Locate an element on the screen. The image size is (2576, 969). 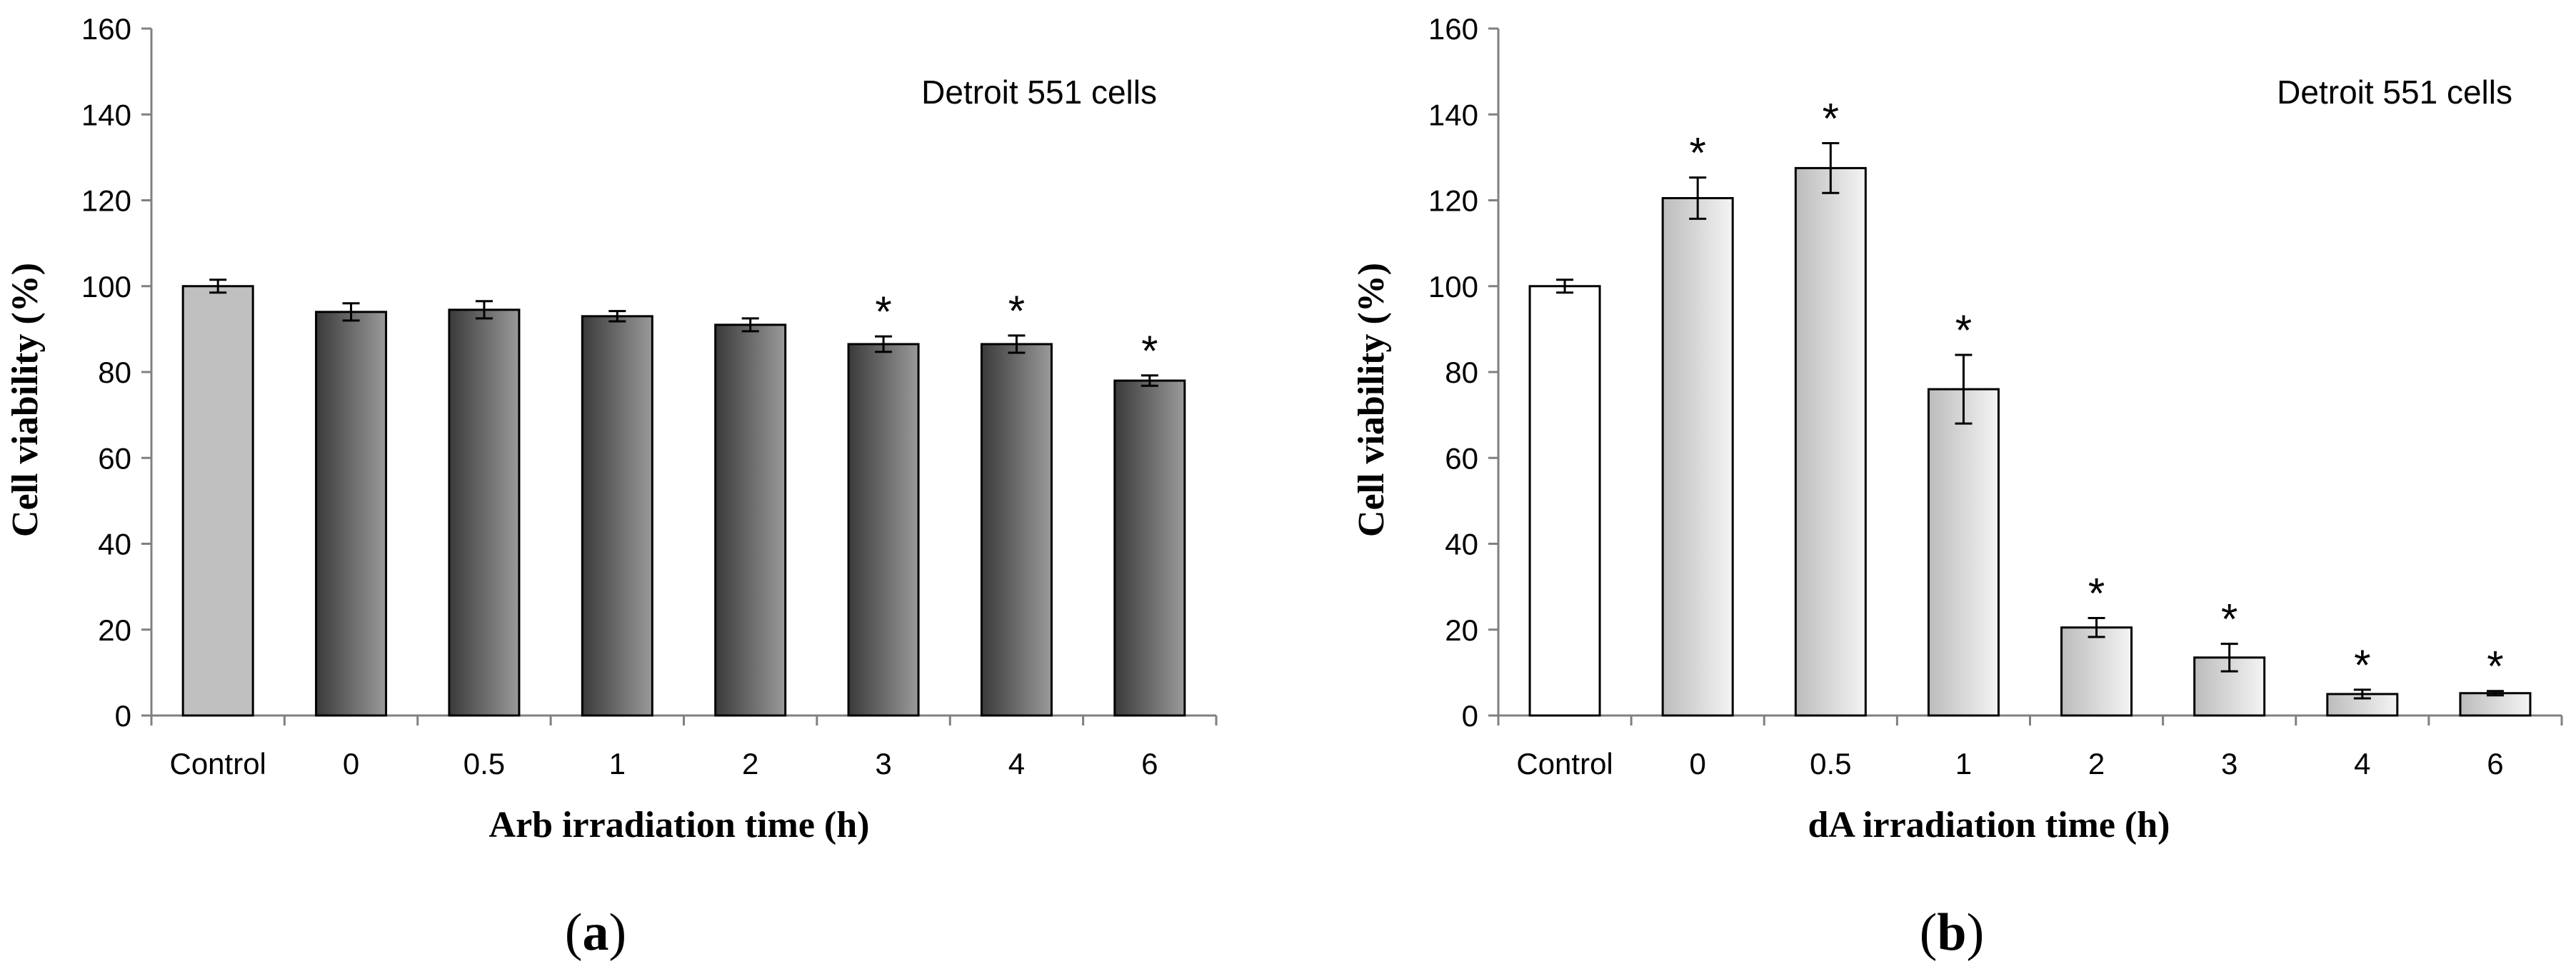
panel-a-x-axis-title: Arb irradiation time (h) is located at coordinates (679, 825).